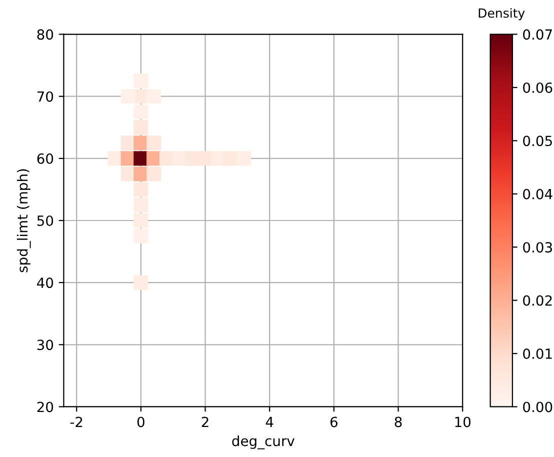 The width and height of the screenshot is (554, 457). Describe the element at coordinates (45, 407) in the screenshot. I see `y-tick-label: 20` at that location.